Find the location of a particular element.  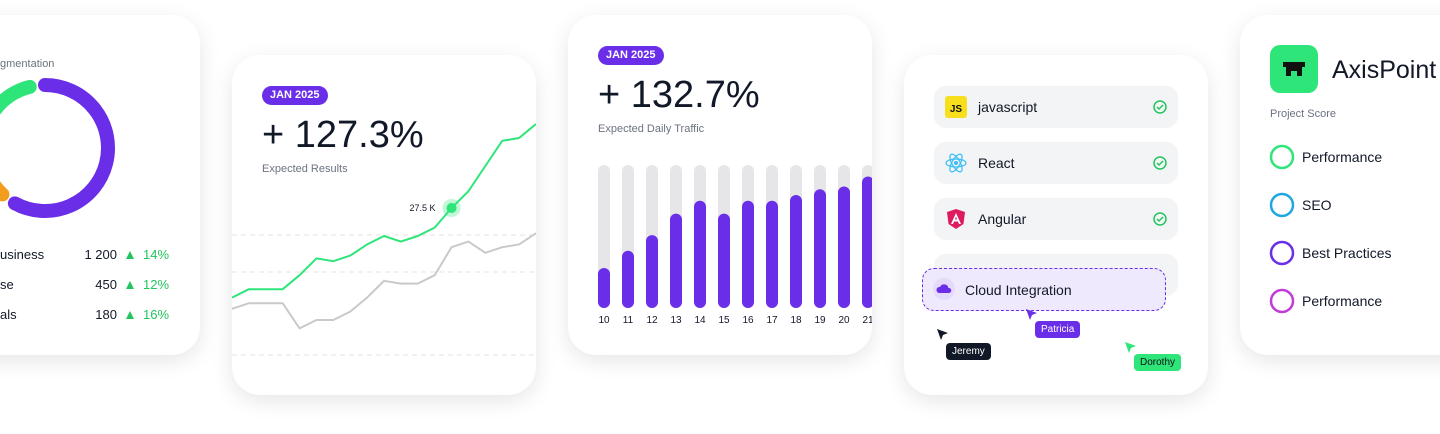

row-change: 14% is located at coordinates (156, 255).